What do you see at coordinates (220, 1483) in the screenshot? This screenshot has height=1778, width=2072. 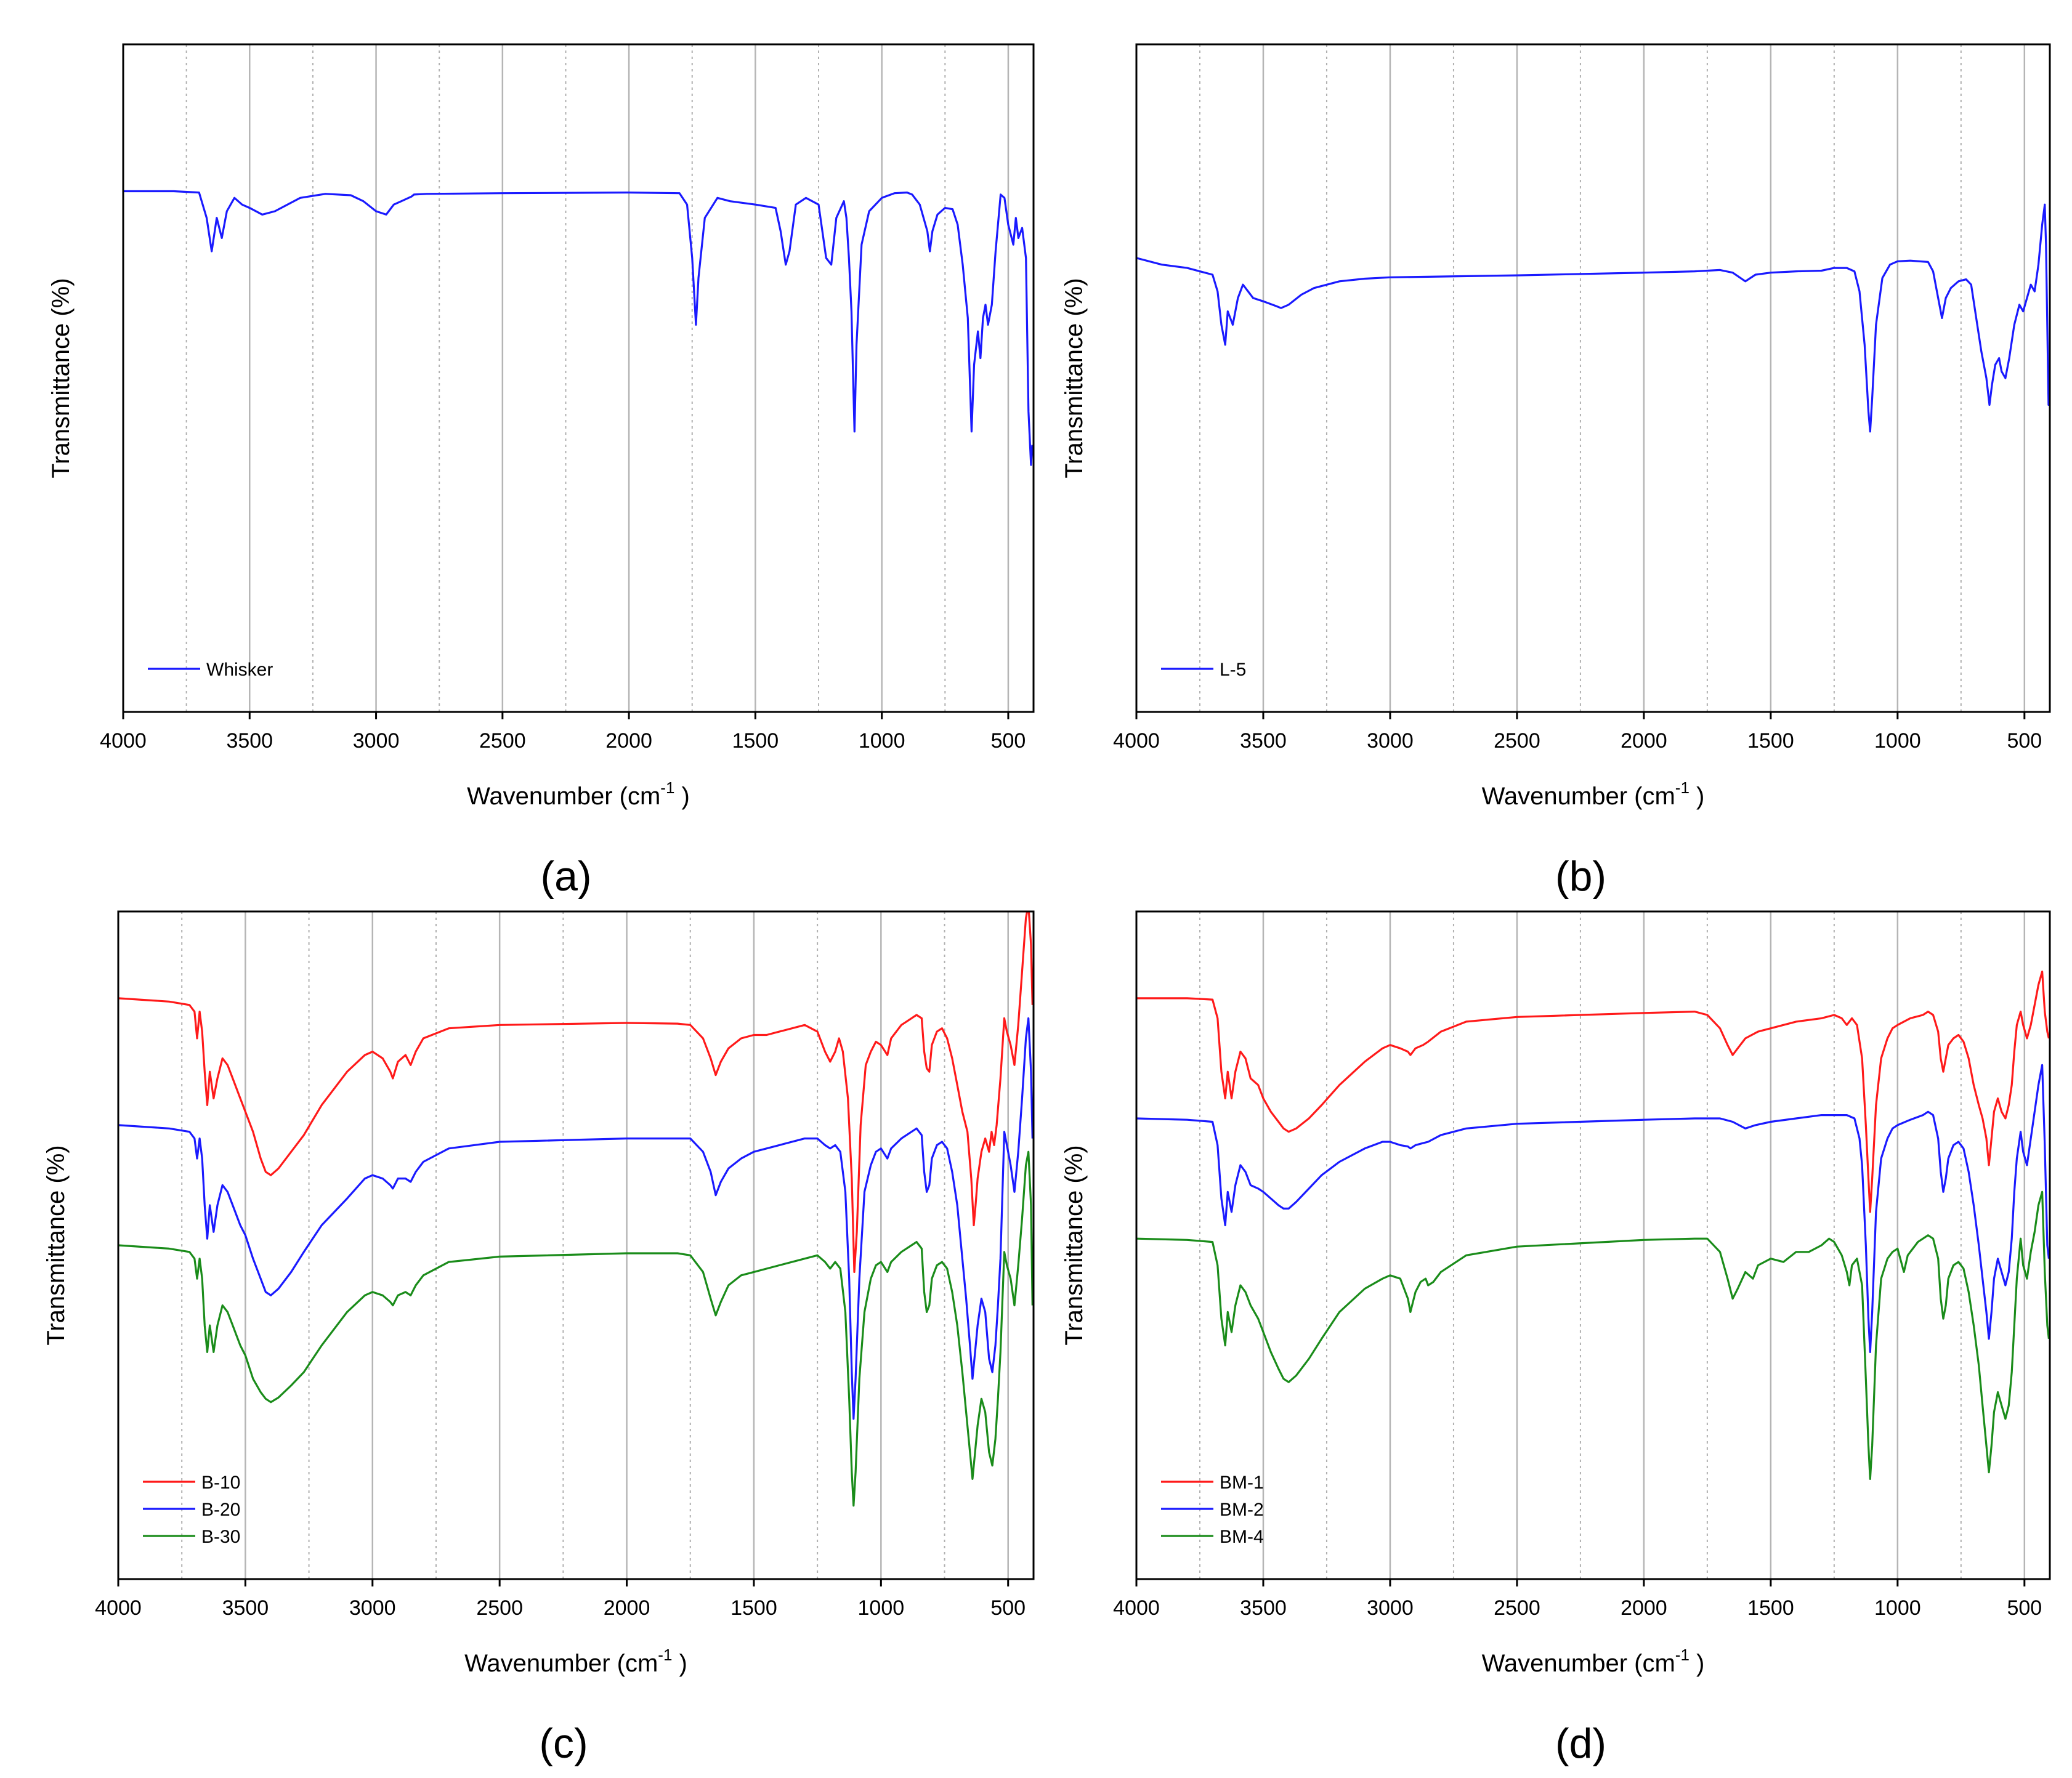 I see `legend-label: B-10` at bounding box center [220, 1483].